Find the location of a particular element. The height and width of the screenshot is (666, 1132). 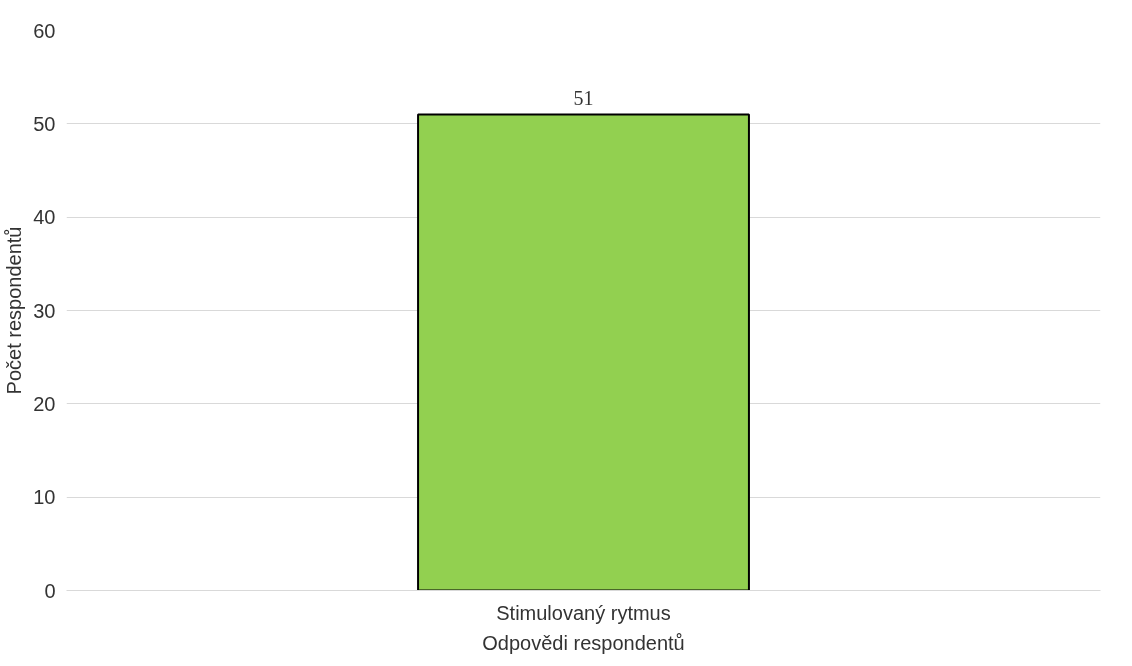

y-tick-label: 60 is located at coordinates (44, 30).